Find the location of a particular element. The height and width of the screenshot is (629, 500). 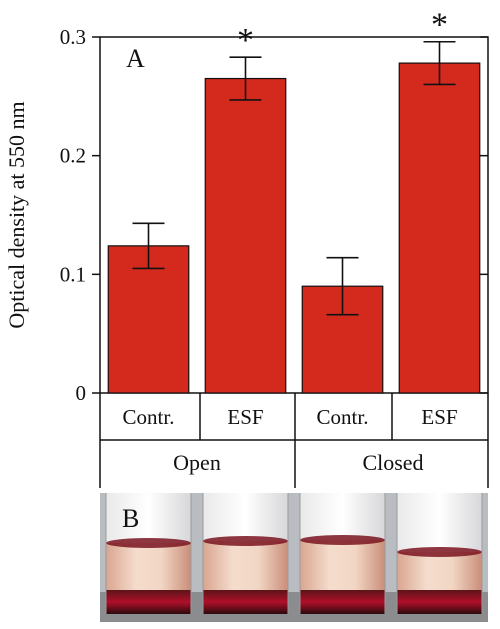

group-label-open: Open is located at coordinates (197, 462).